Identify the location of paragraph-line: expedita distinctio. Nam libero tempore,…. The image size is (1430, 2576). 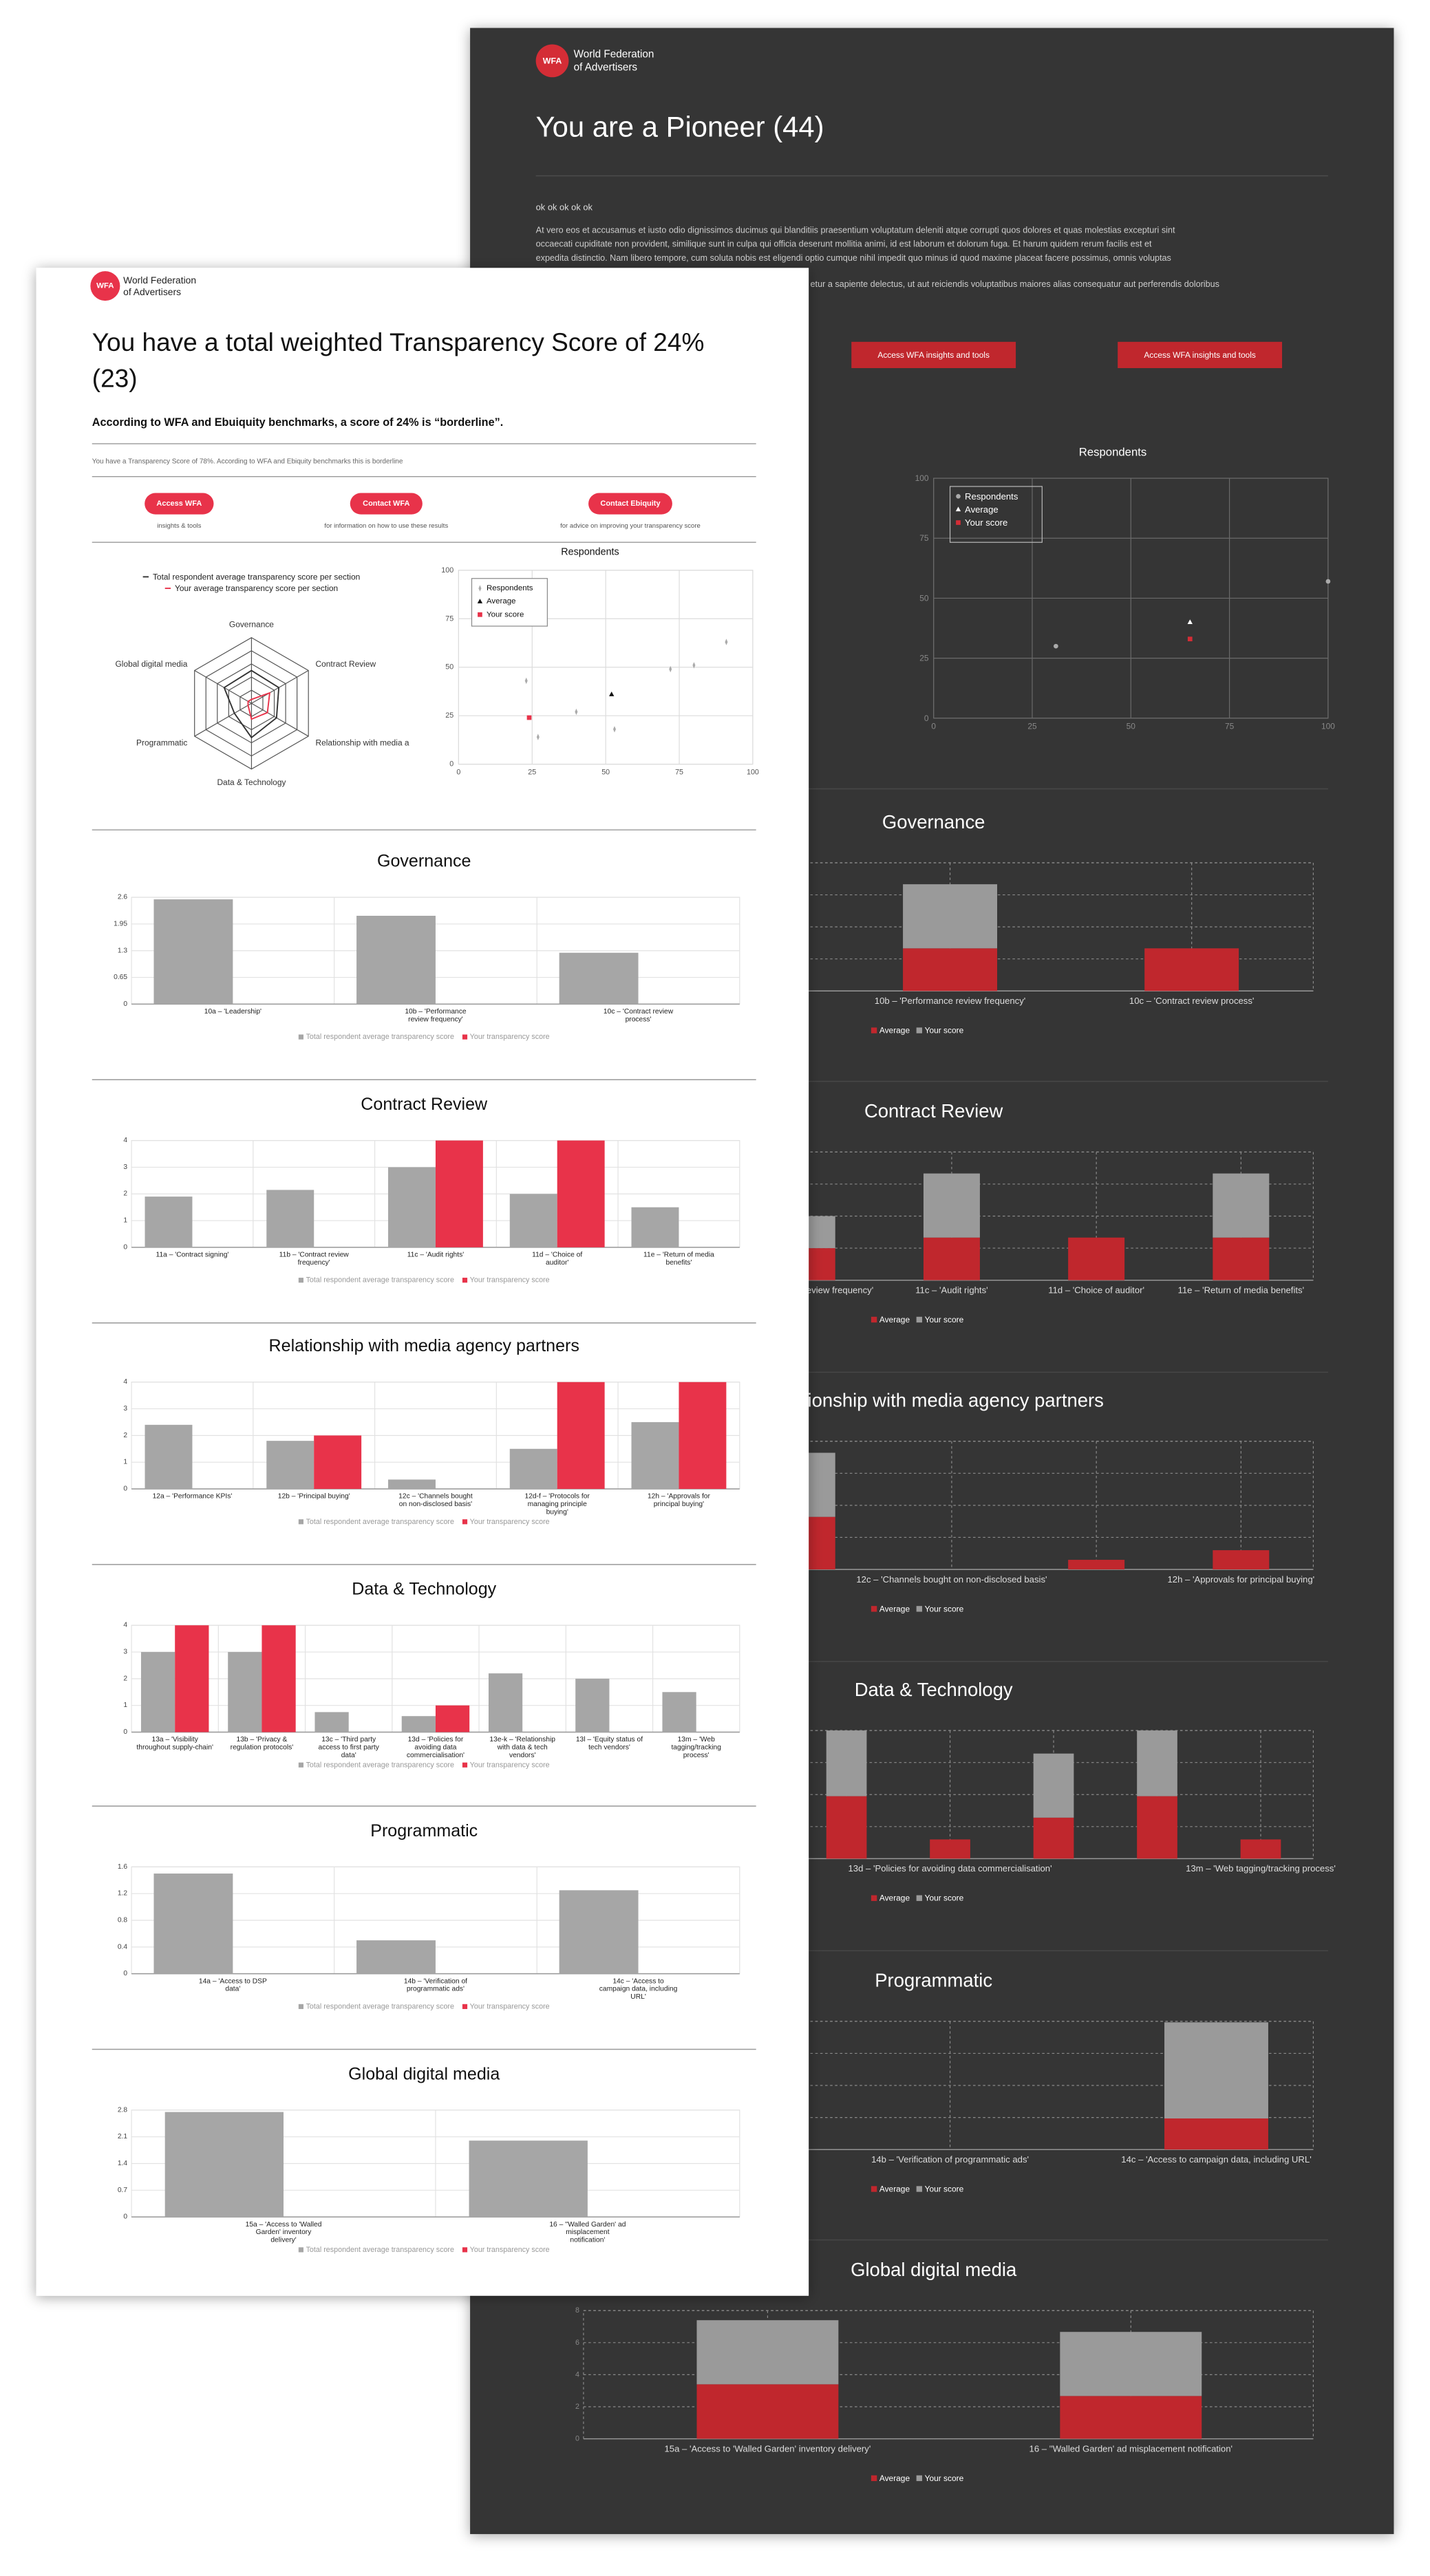
(853, 258).